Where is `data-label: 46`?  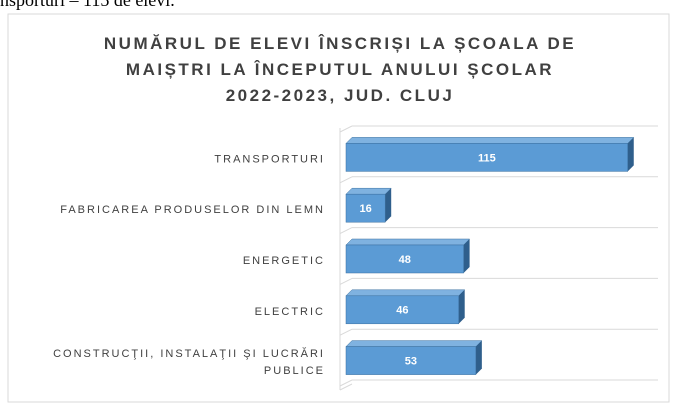 data-label: 46 is located at coordinates (402, 311).